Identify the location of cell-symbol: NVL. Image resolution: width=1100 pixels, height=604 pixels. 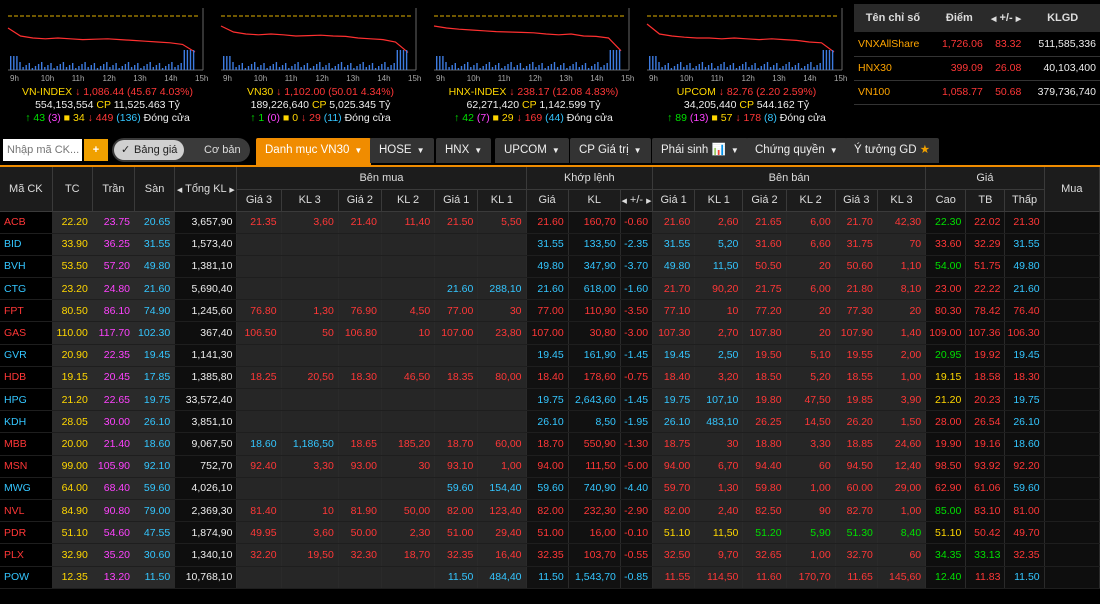
(26, 511).